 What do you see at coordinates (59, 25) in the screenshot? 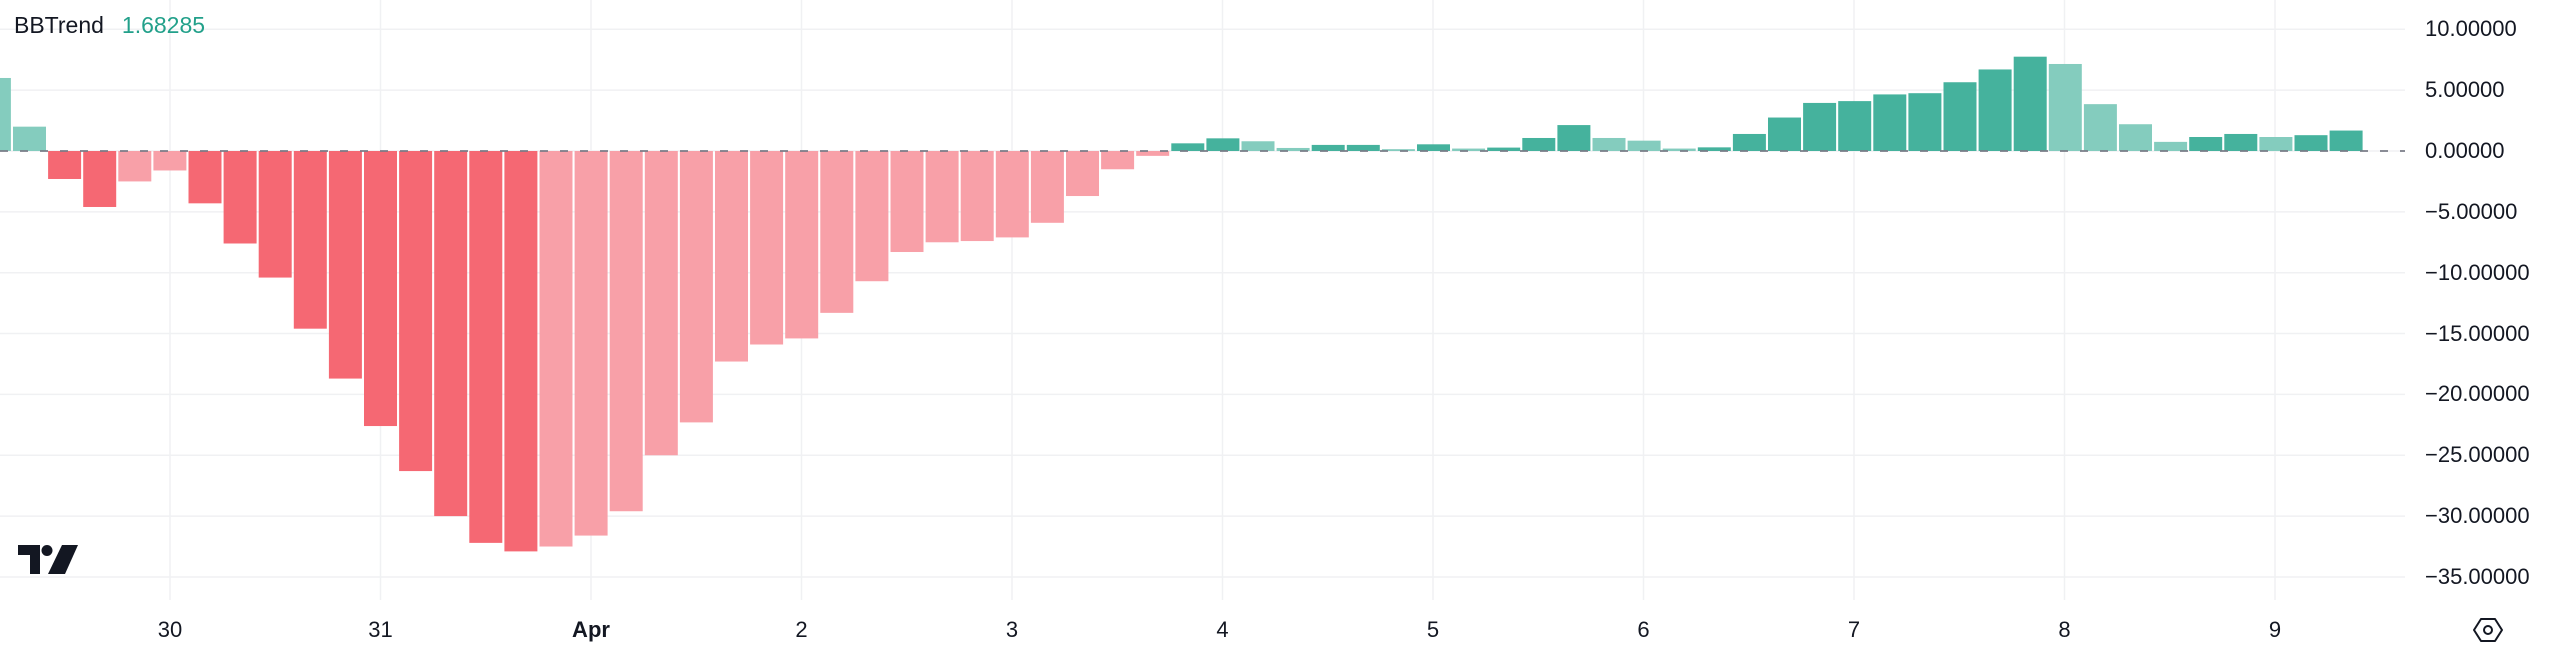
I see `indicator-name: BBTrend` at bounding box center [59, 25].